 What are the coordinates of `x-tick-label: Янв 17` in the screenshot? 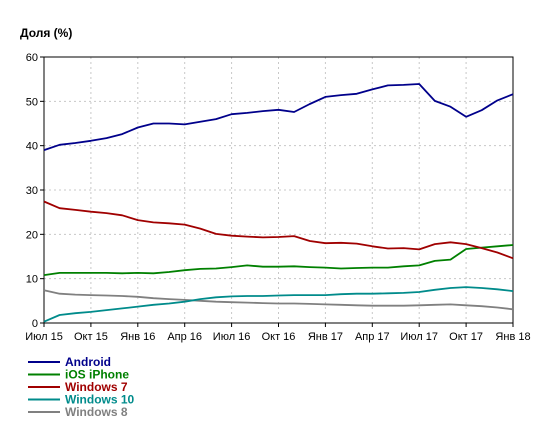 It's located at (325, 337).